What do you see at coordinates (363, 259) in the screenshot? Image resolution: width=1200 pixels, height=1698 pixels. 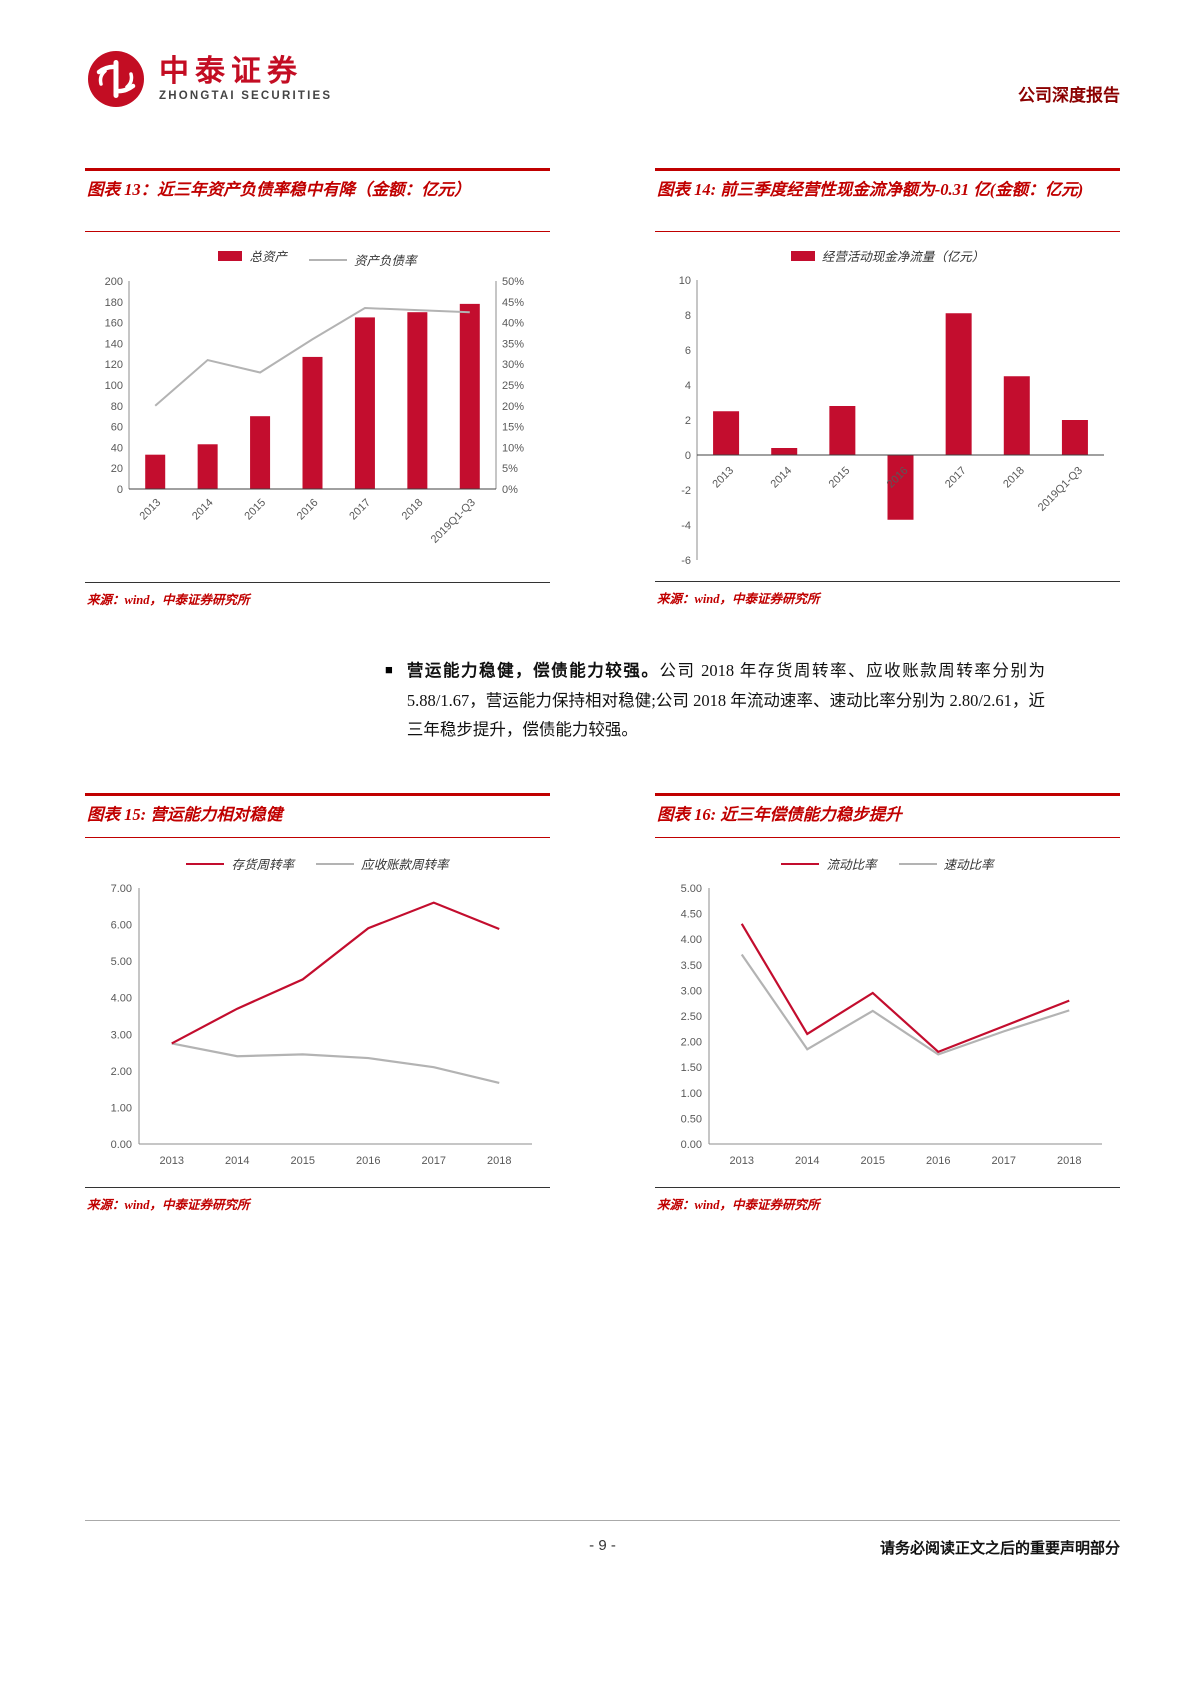 I see `legend-item: 资产负债率` at bounding box center [363, 259].